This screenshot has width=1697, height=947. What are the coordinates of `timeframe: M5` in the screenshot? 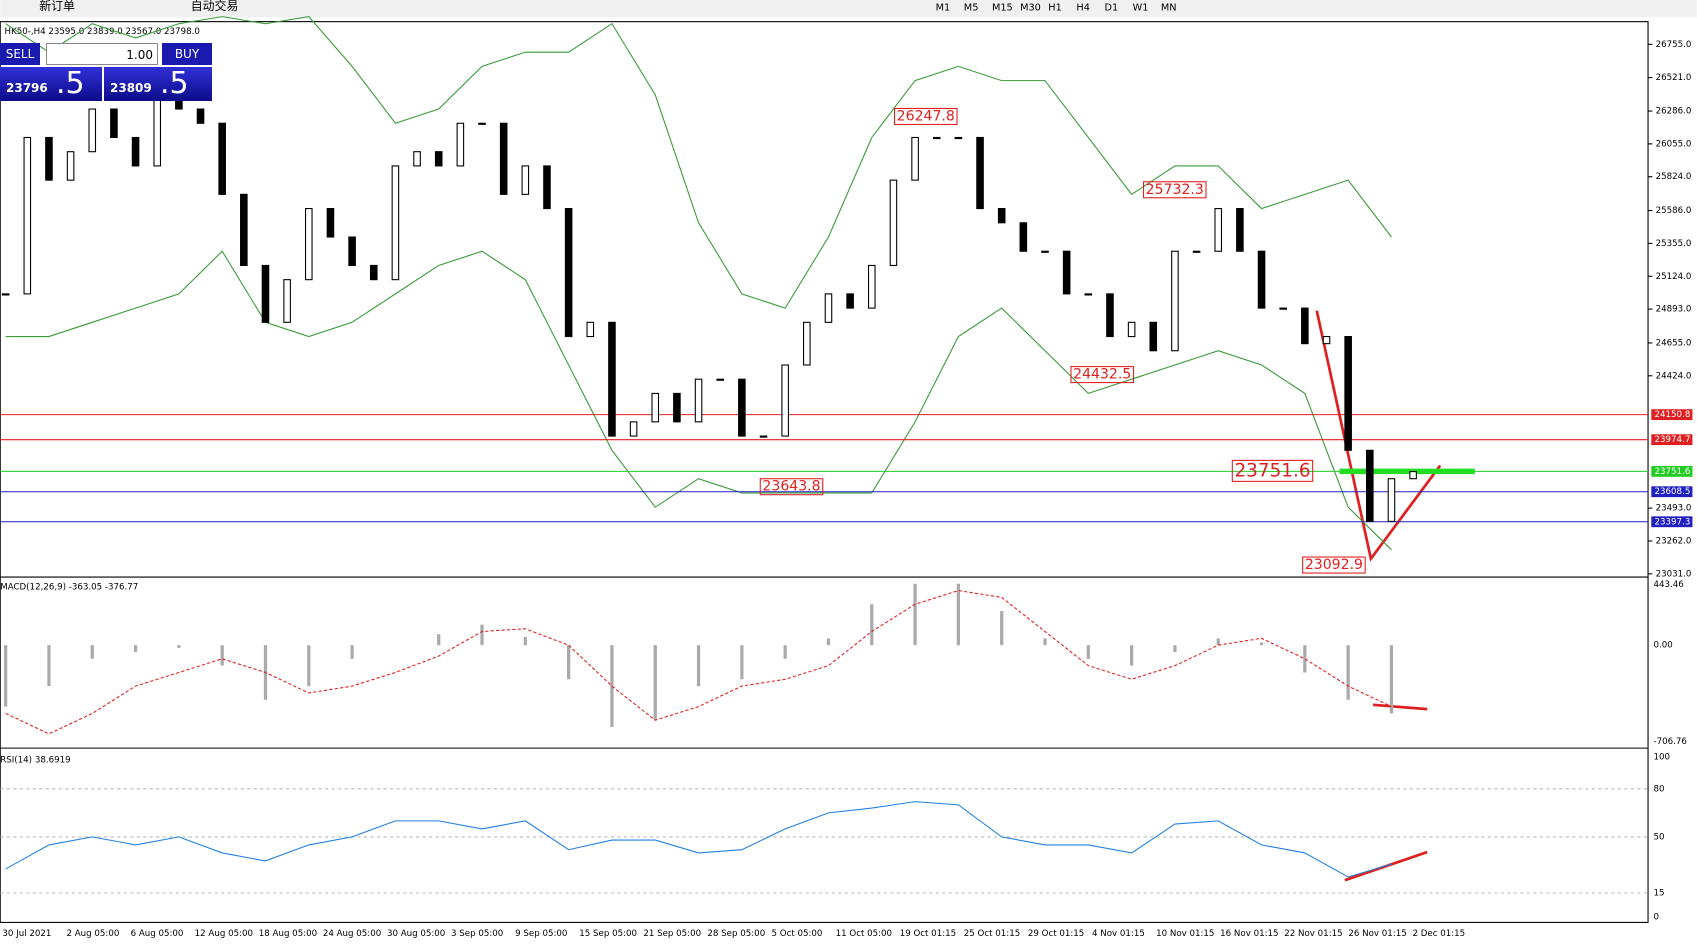 It's located at (971, 8).